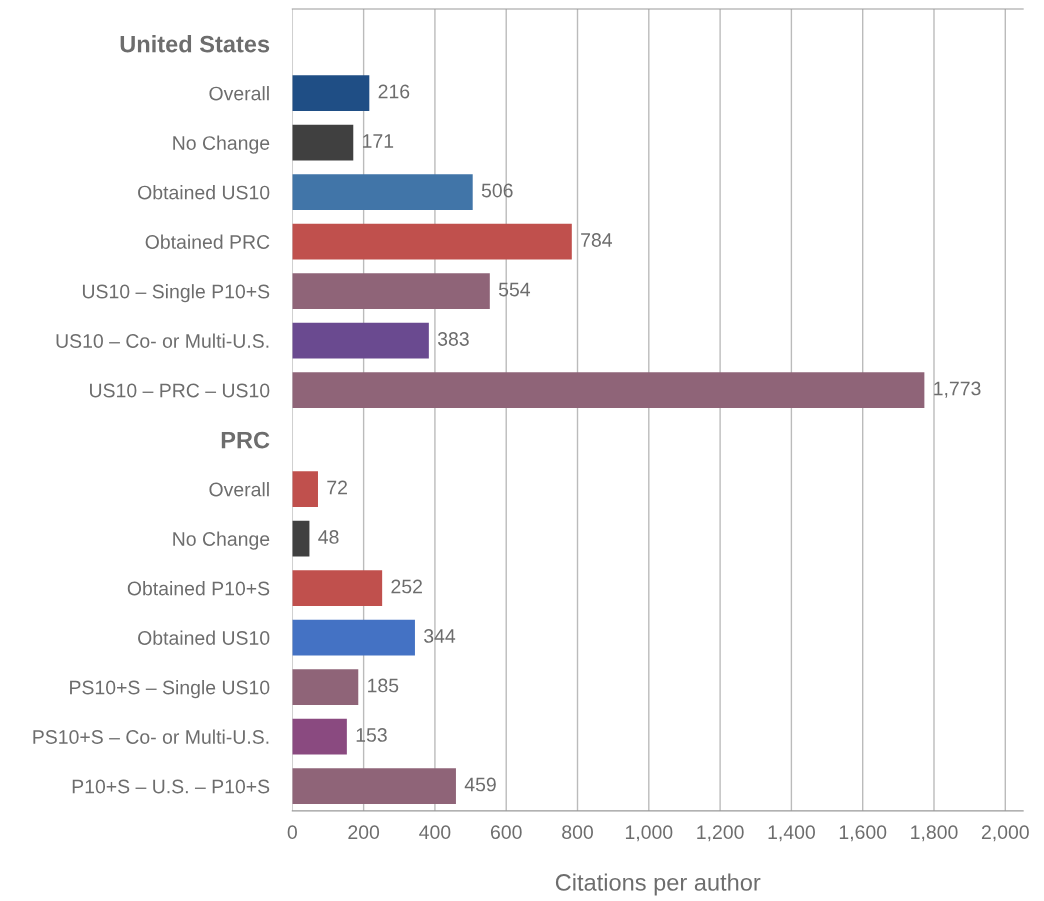 Image resolution: width=1044 pixels, height=901 pixels. I want to click on x-tick-label: 1,400, so click(791, 833).